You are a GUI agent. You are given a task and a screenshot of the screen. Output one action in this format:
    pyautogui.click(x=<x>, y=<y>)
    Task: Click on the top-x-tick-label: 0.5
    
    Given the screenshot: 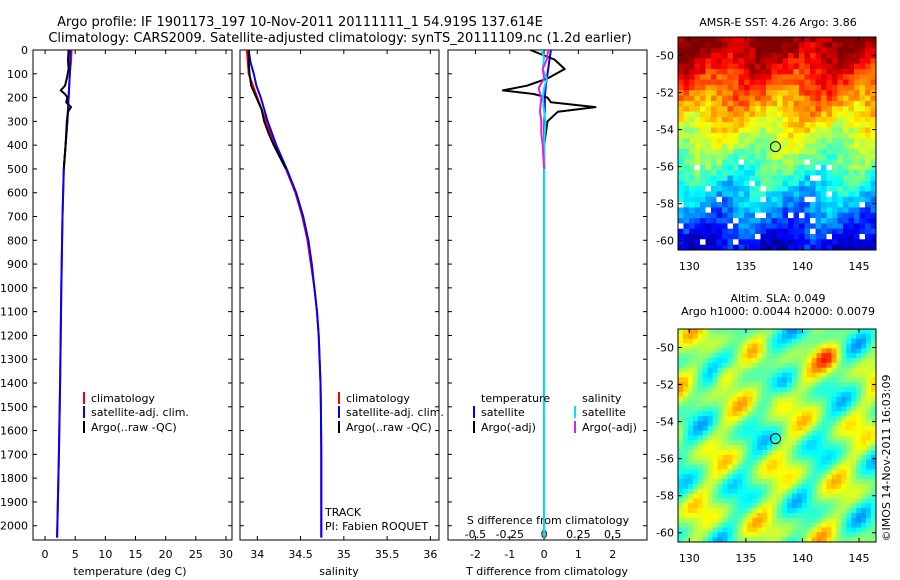 What is the action you would take?
    pyautogui.click(x=613, y=534)
    